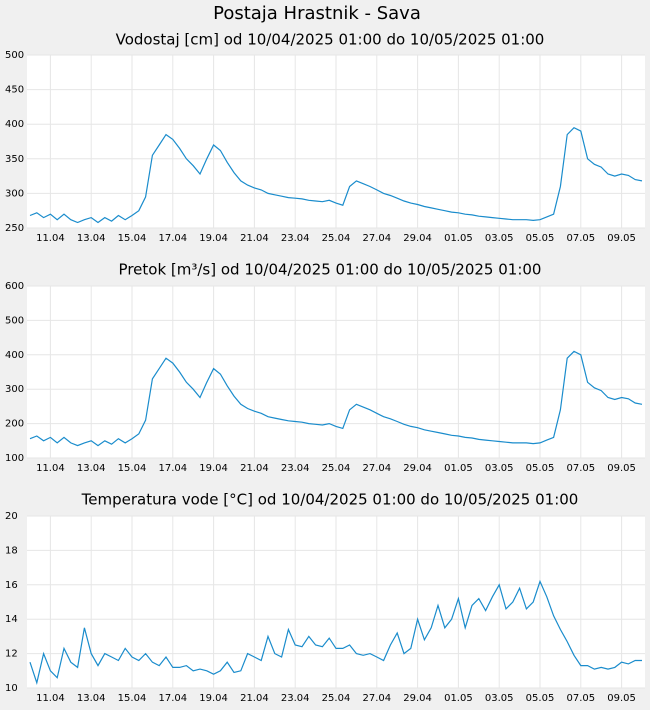 Image resolution: width=650 pixels, height=710 pixels. What do you see at coordinates (14, 159) in the screenshot?
I see `y-tick-label: 350` at bounding box center [14, 159].